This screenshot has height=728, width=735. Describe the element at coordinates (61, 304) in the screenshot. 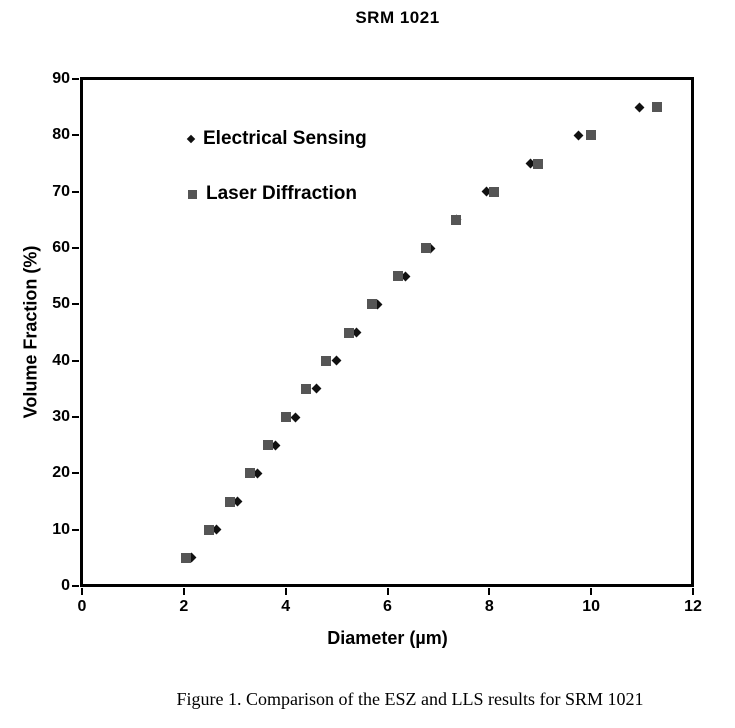

I see `y-tick-label: 50` at that location.